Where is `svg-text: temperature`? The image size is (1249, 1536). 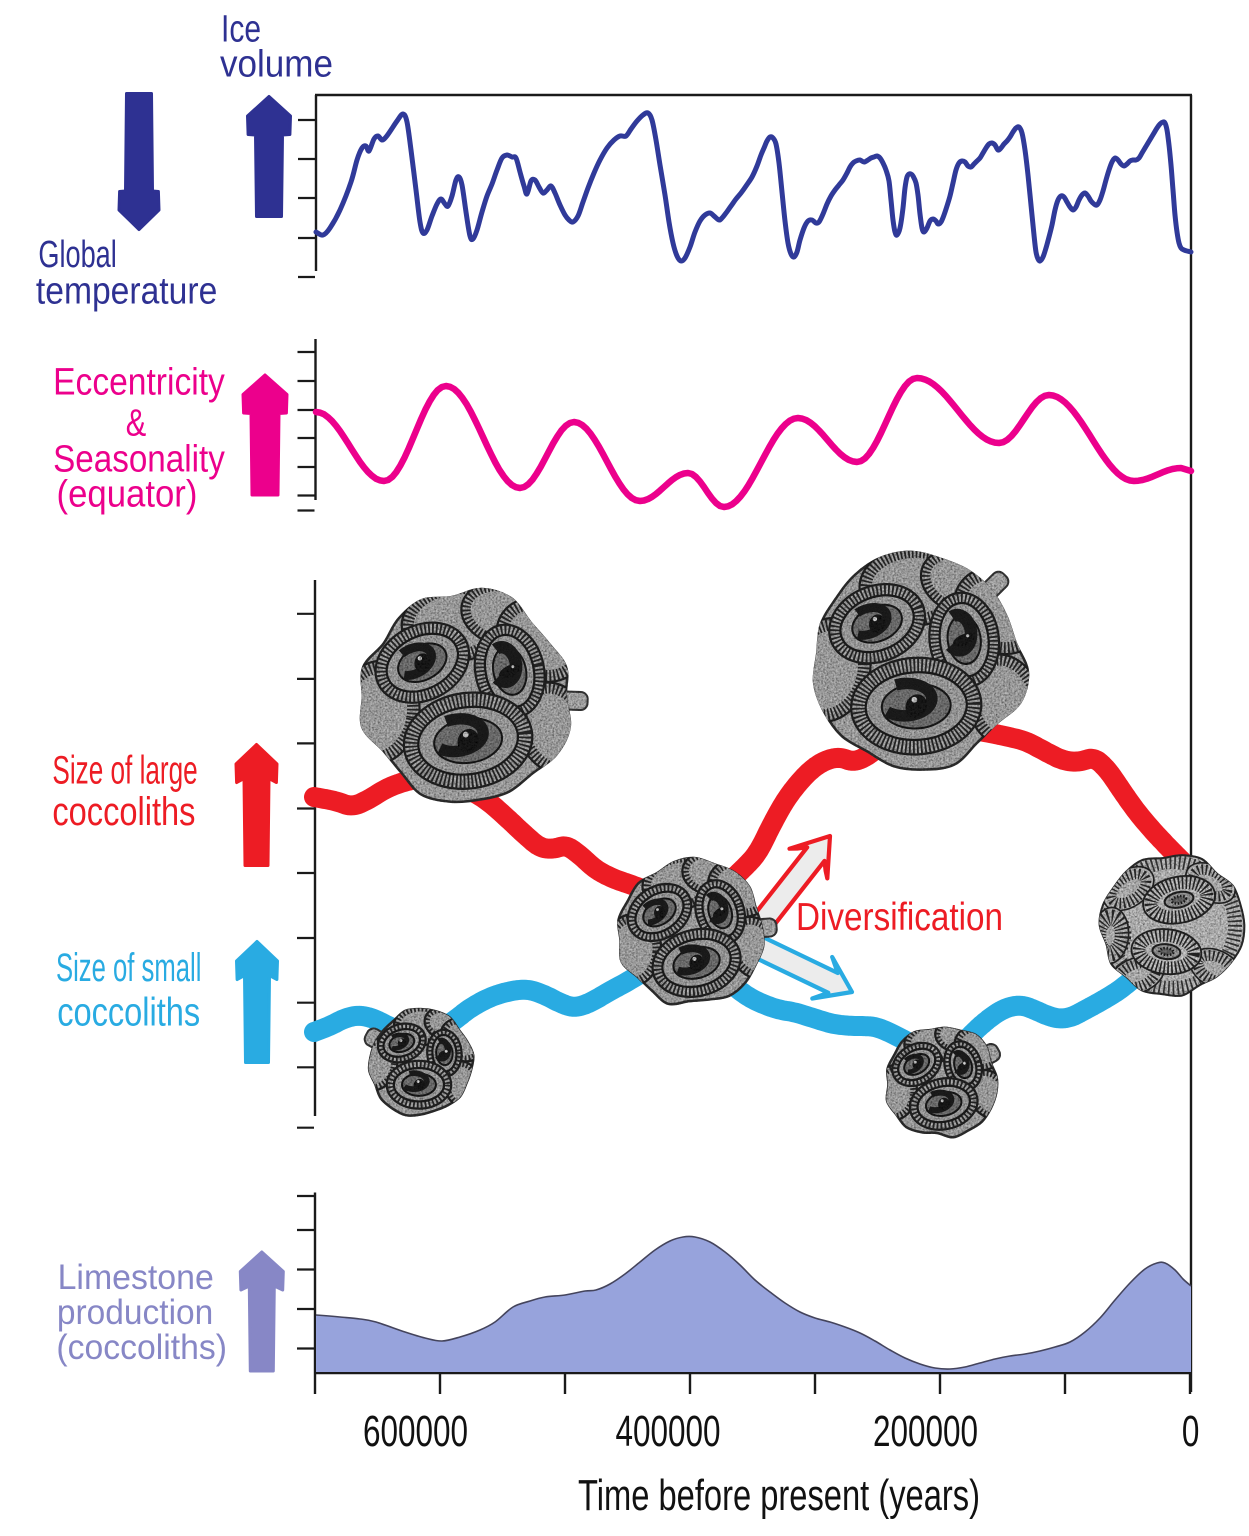
svg-text: temperature is located at coordinates (126, 292).